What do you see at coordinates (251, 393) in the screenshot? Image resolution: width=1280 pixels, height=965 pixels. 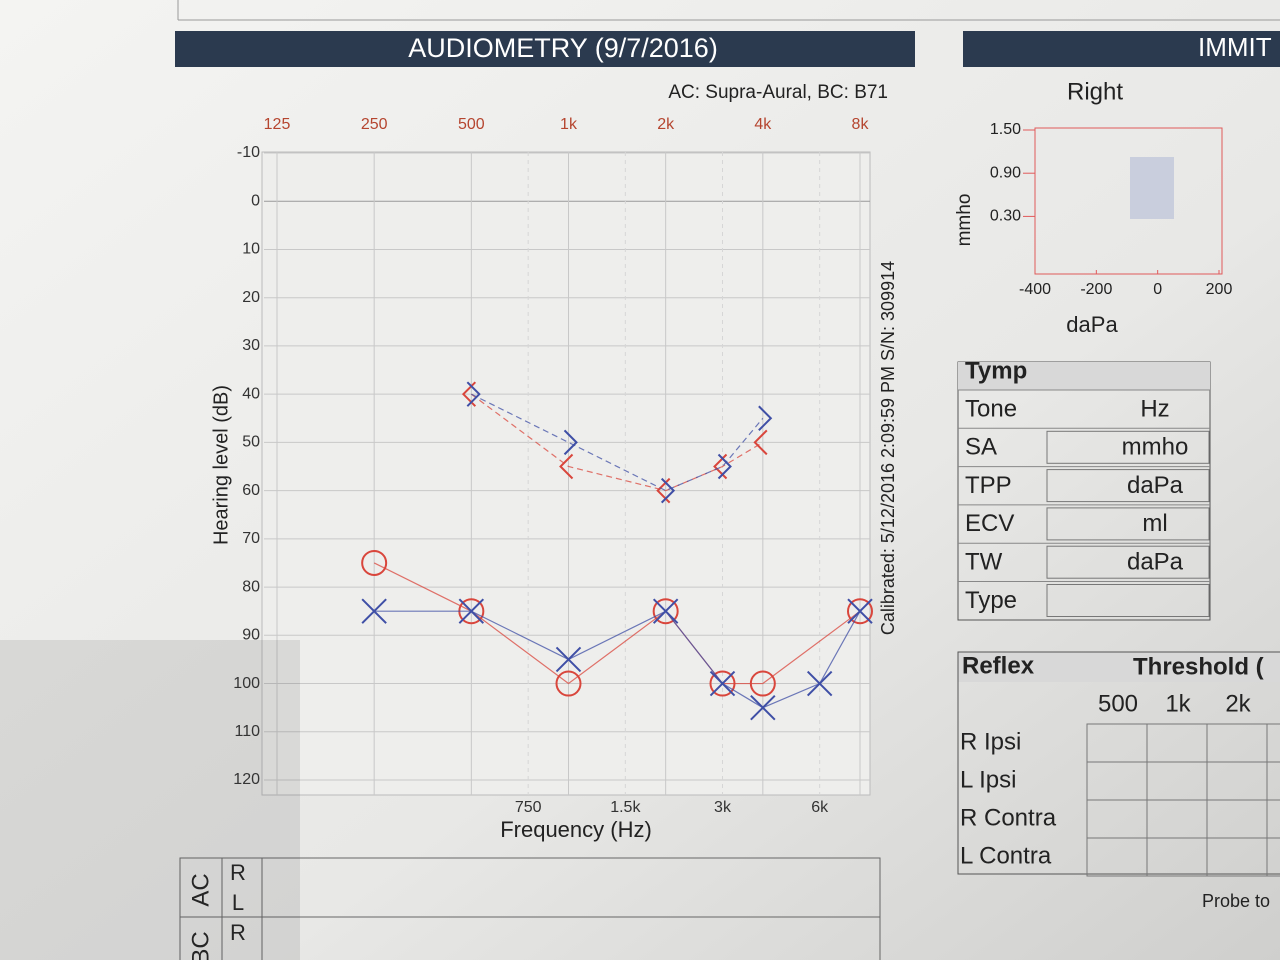 I see `y-tick-label: 40` at bounding box center [251, 393].